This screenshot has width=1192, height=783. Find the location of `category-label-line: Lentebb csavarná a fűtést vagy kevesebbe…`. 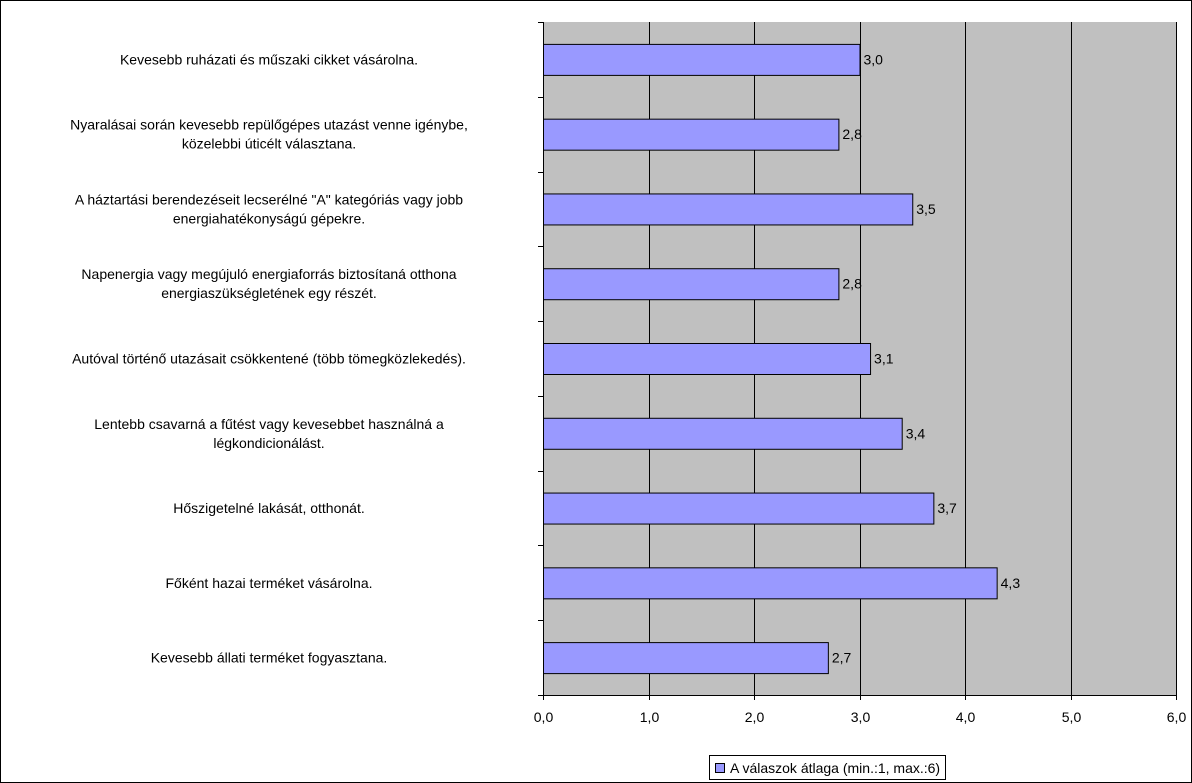

category-label-line: Lentebb csavarná a fűtést vagy kevesebbe… is located at coordinates (269, 424).